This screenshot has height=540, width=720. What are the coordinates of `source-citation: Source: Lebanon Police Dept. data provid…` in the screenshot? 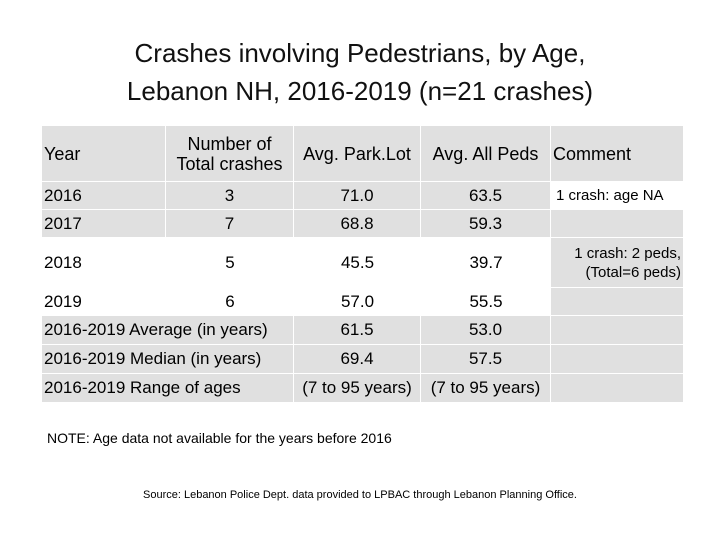 It's located at (360, 495).